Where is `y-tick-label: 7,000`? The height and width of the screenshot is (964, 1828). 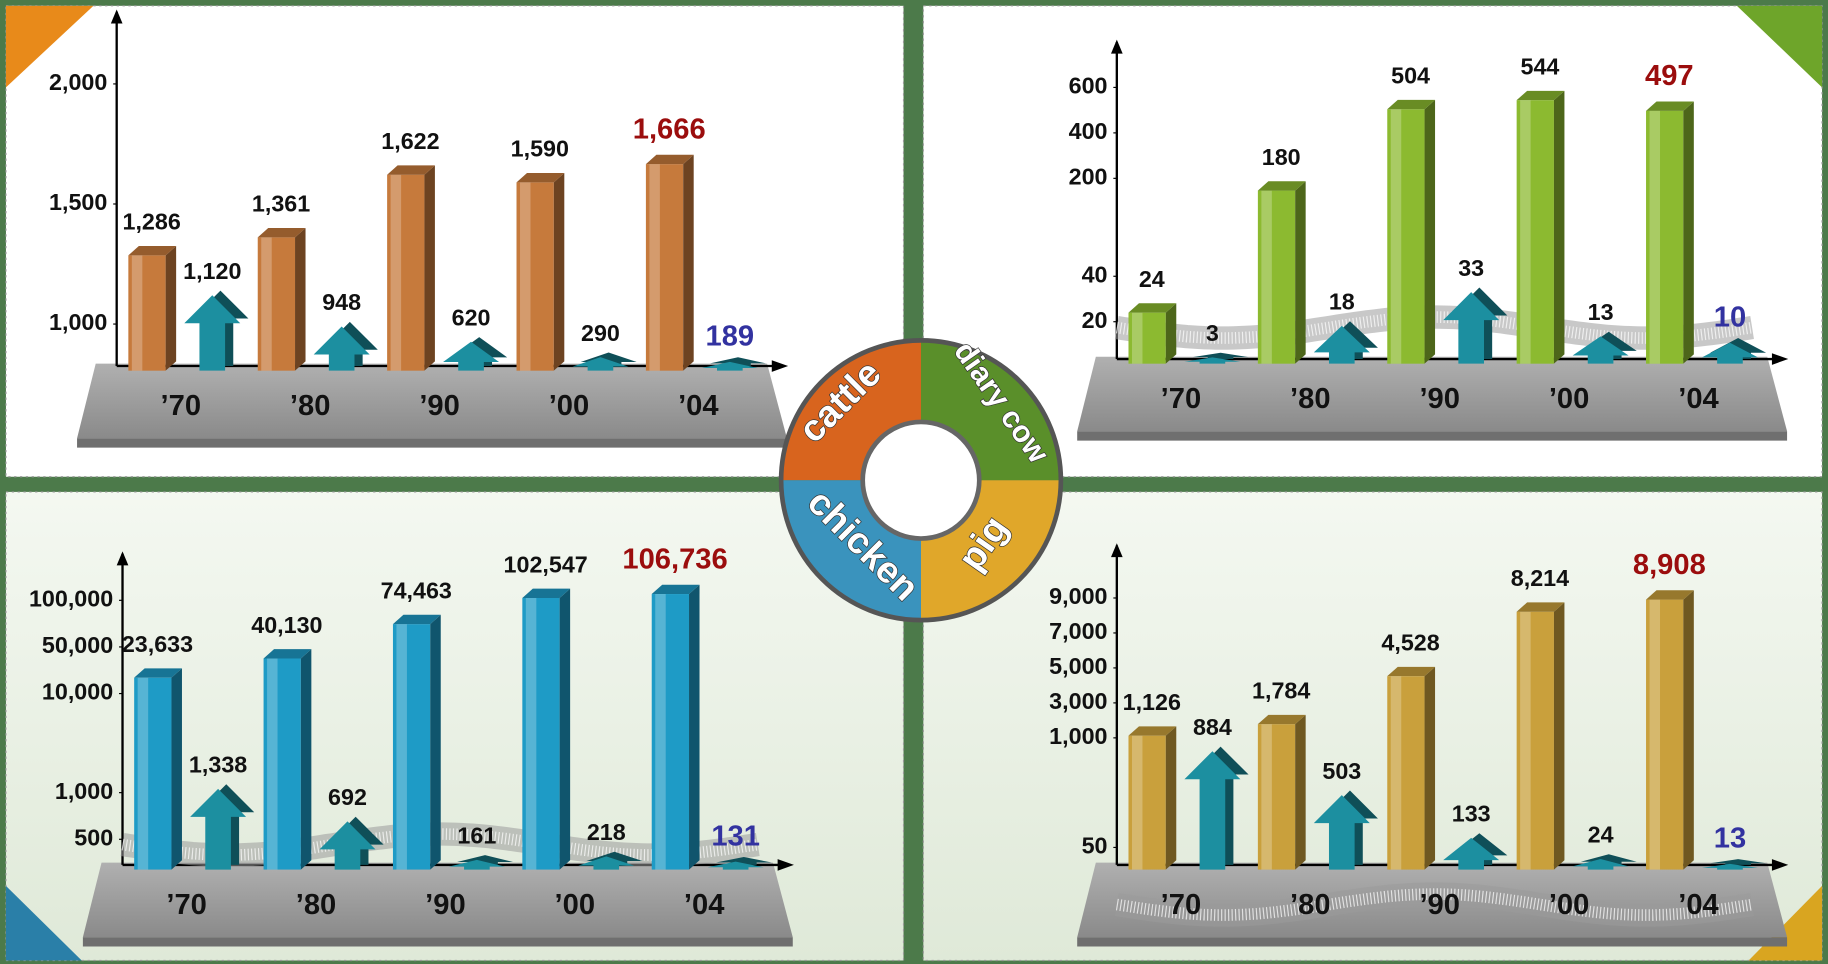
y-tick-label: 7,000 is located at coordinates (1078, 631).